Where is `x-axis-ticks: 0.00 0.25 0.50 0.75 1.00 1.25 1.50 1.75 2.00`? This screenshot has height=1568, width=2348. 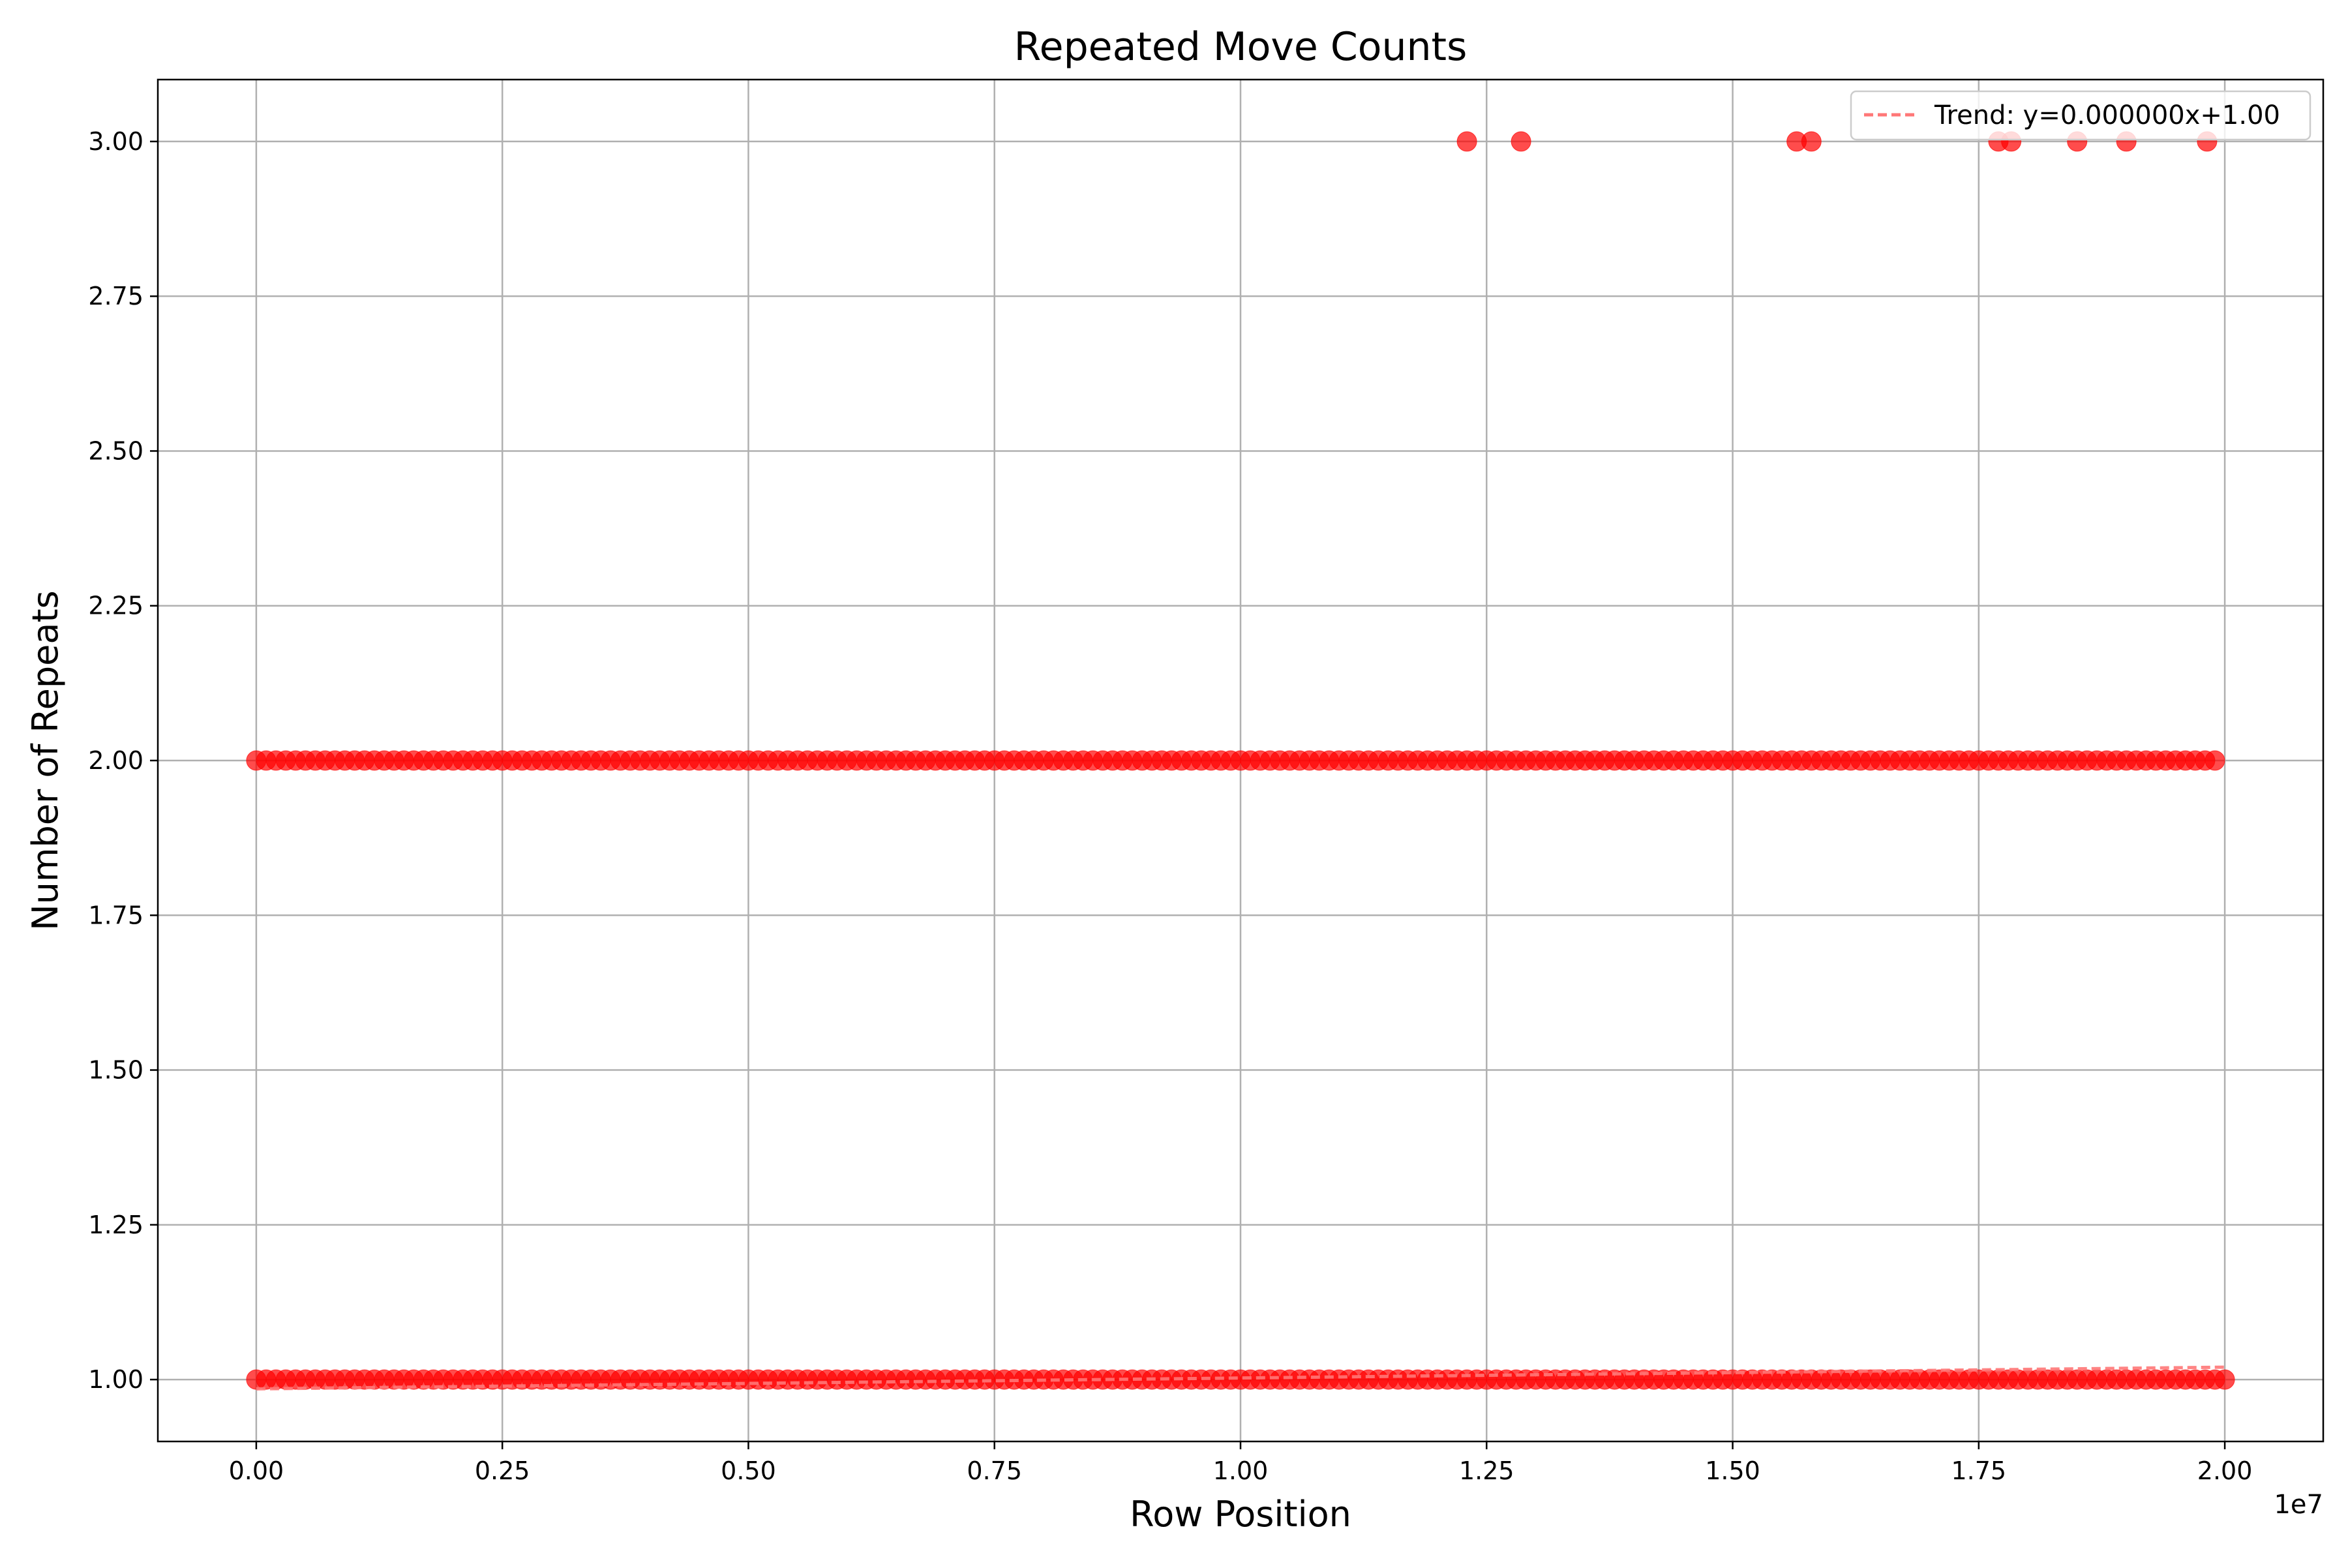
x-axis-ticks: 0.00 0.25 0.50 0.75 1.00 1.25 1.50 1.75 2.00 is located at coordinates (1241, 1463).